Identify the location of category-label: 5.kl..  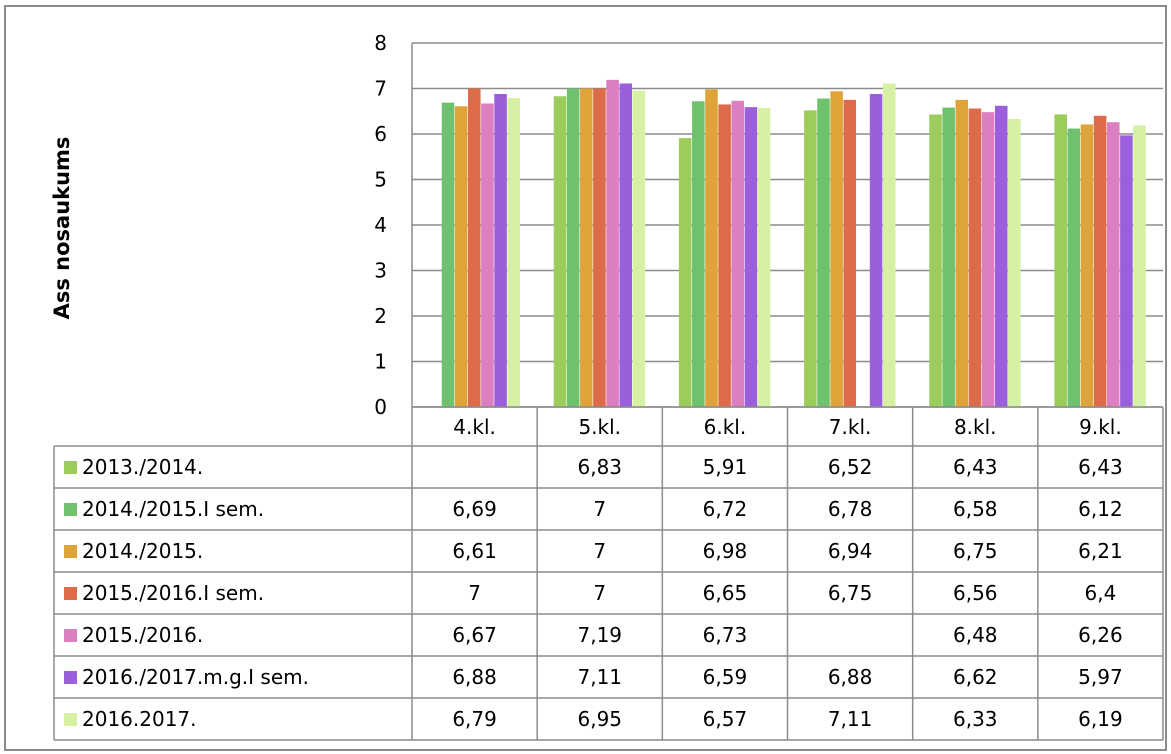
(599, 427).